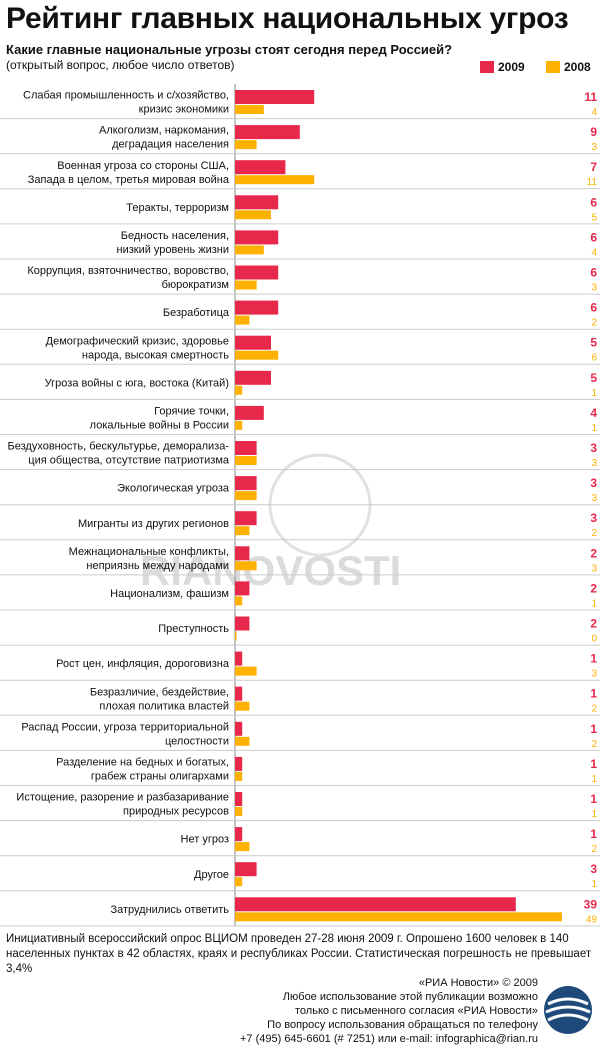  I want to click on category-label: плохая политика властей, so click(164, 706).